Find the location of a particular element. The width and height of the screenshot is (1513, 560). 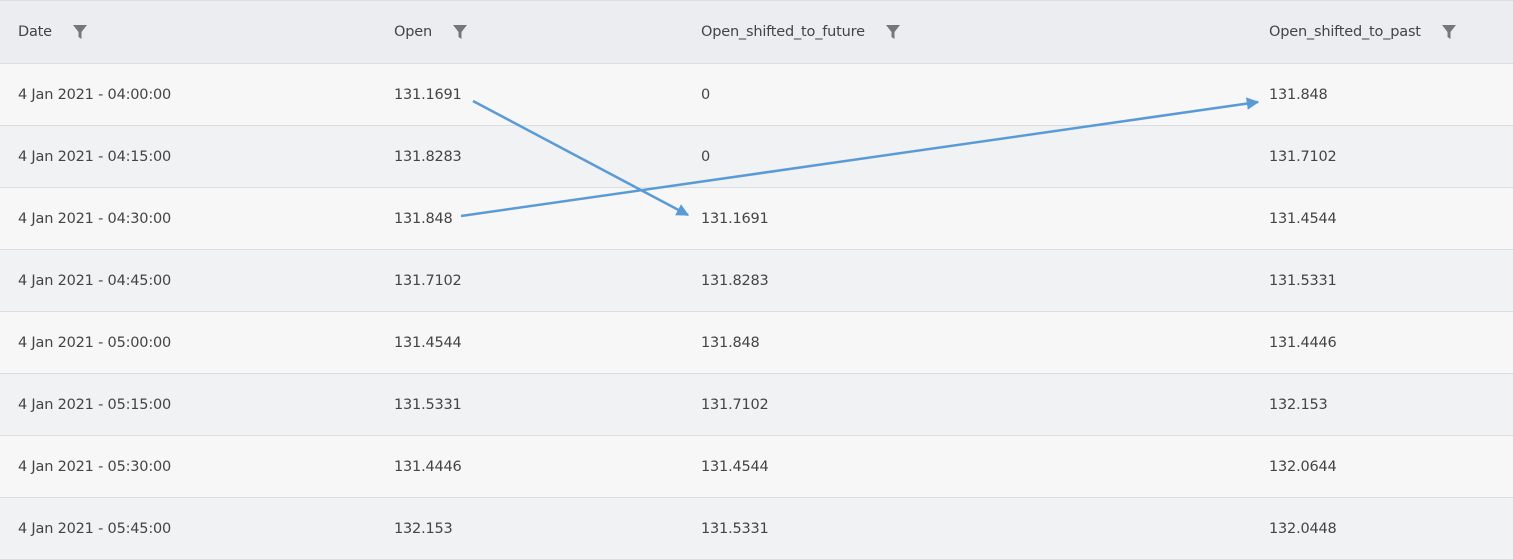

table-row: 4 Jan 2021 - 04:00:00 131.1691 0 131.848 is located at coordinates (756, 95).